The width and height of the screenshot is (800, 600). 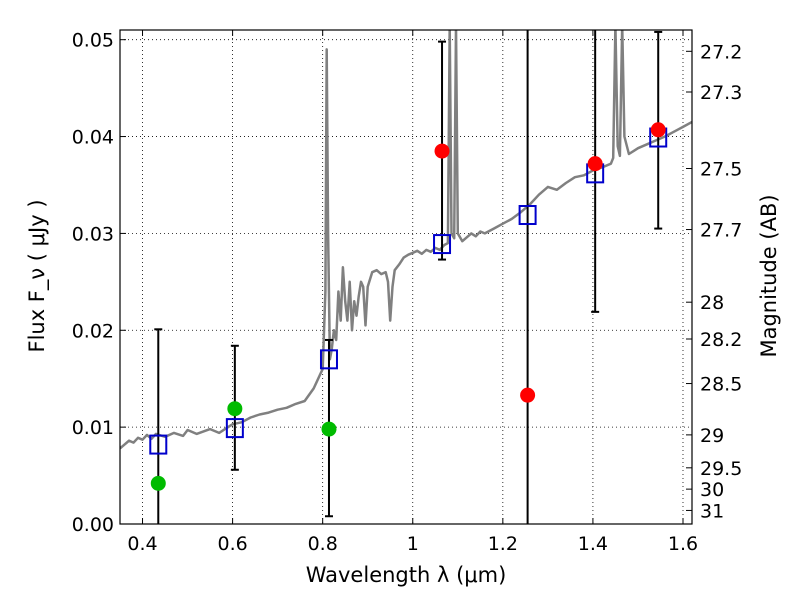 What do you see at coordinates (37, 275) in the screenshot?
I see `y-axis-label: Flux F_ν ( μJy )` at bounding box center [37, 275].